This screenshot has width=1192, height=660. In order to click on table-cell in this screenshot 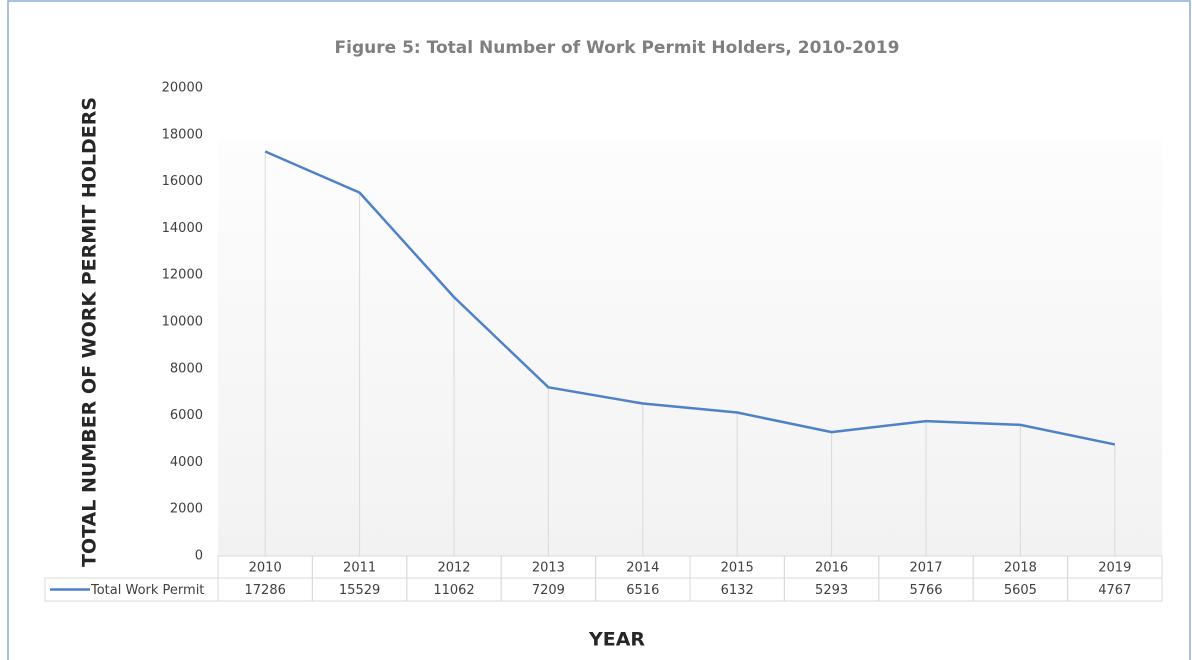, I will do `click(1115, 589)`.